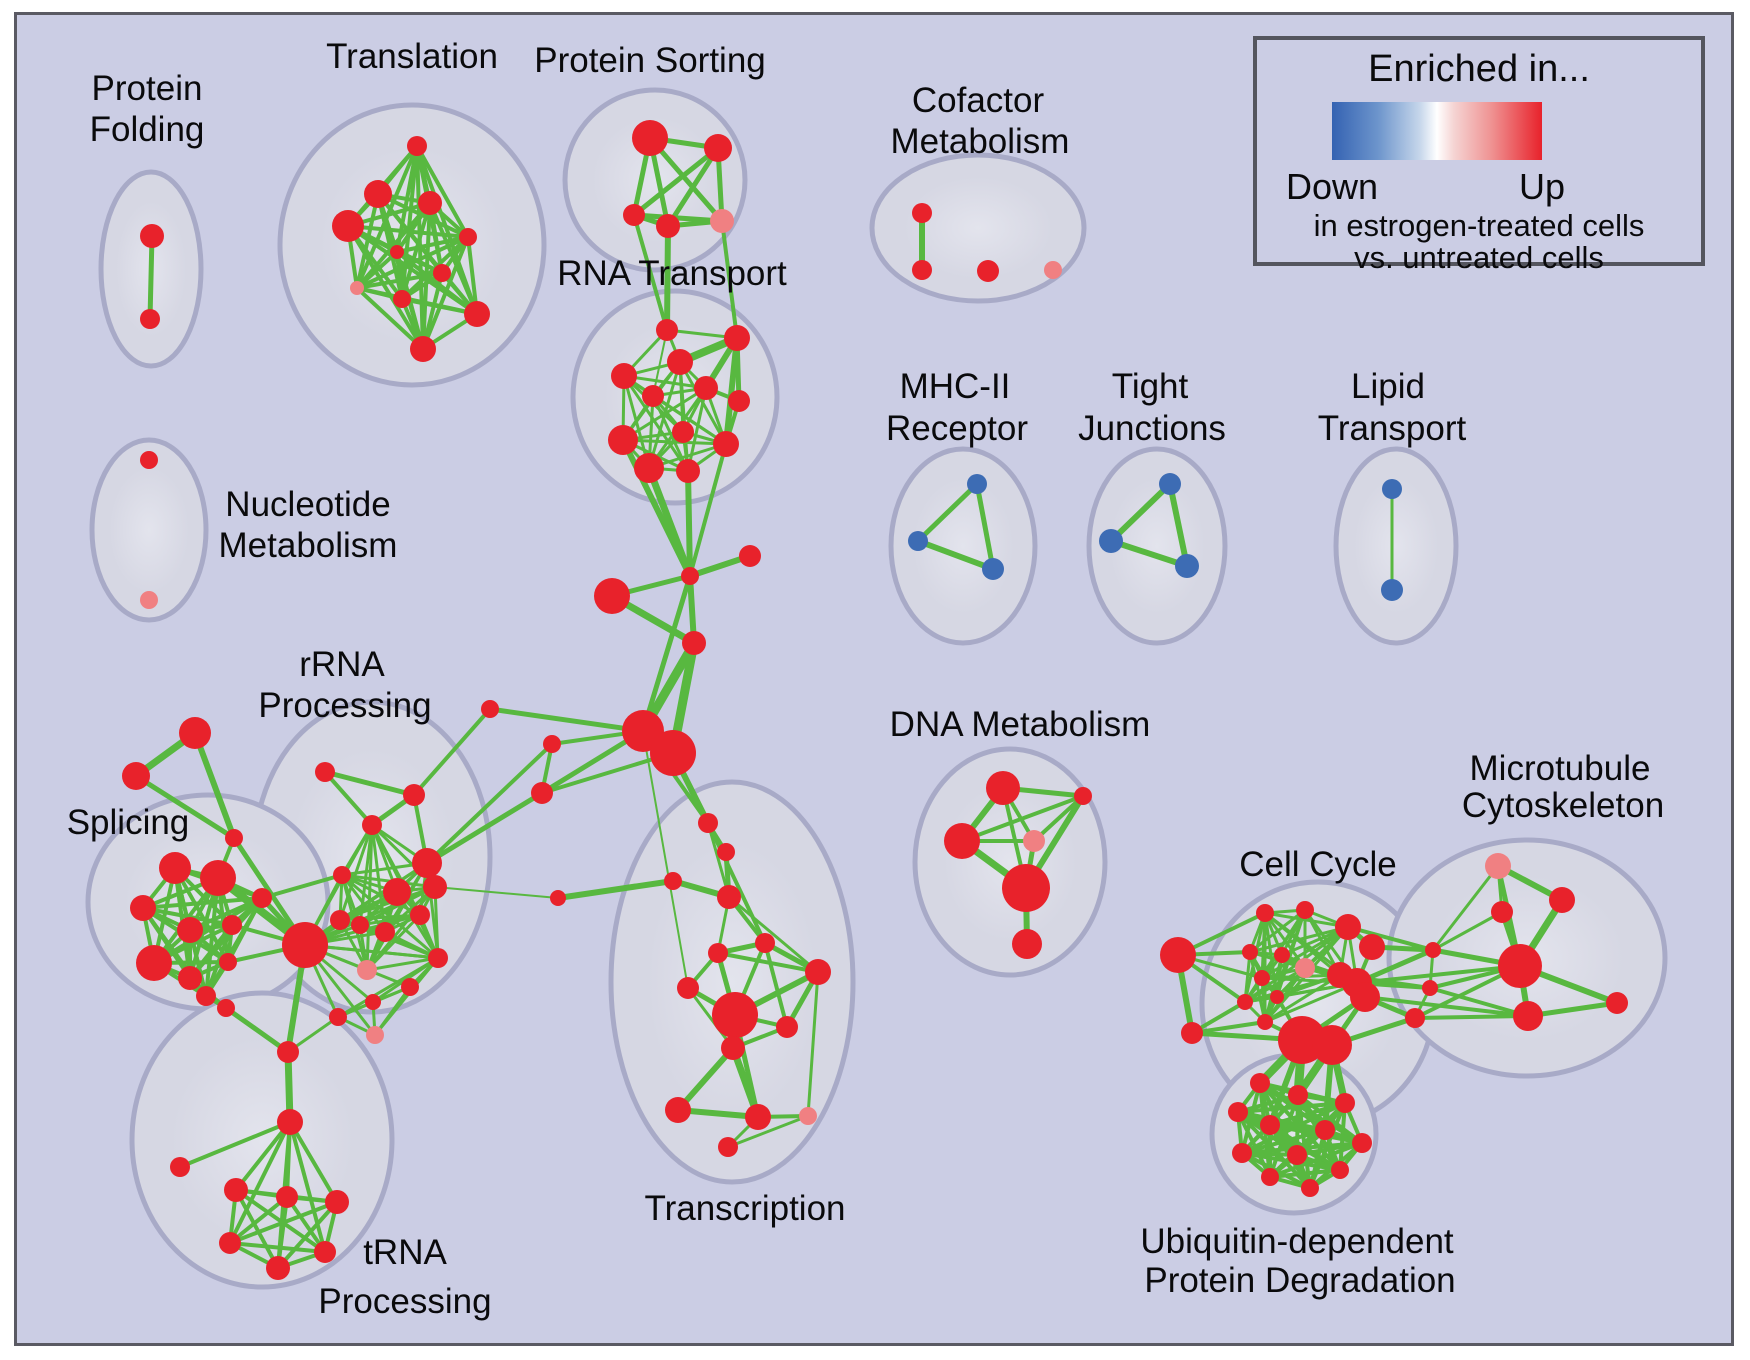 Image resolution: width=1750 pixels, height=1360 pixels. Describe the element at coordinates (1250, 952) in the screenshot. I see `network-node-cc7` at that location.